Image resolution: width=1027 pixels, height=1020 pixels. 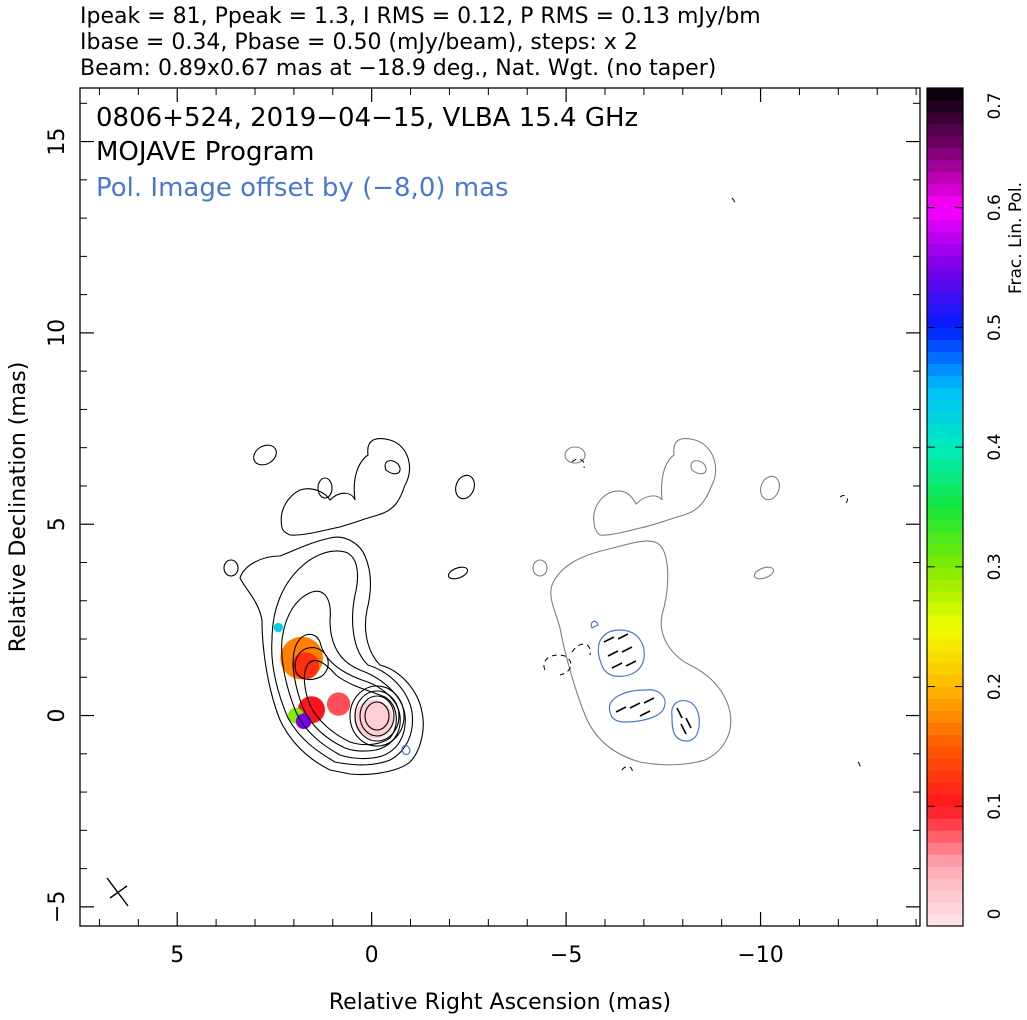 What do you see at coordinates (995, 914) in the screenshot?
I see `colorbar-tick-label: 0` at bounding box center [995, 914].